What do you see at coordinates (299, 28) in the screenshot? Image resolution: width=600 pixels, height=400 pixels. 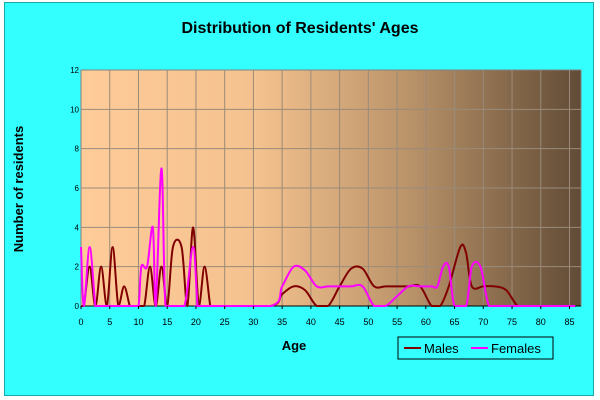 I see `chart-title: Distribution of Residents' Ages` at bounding box center [299, 28].